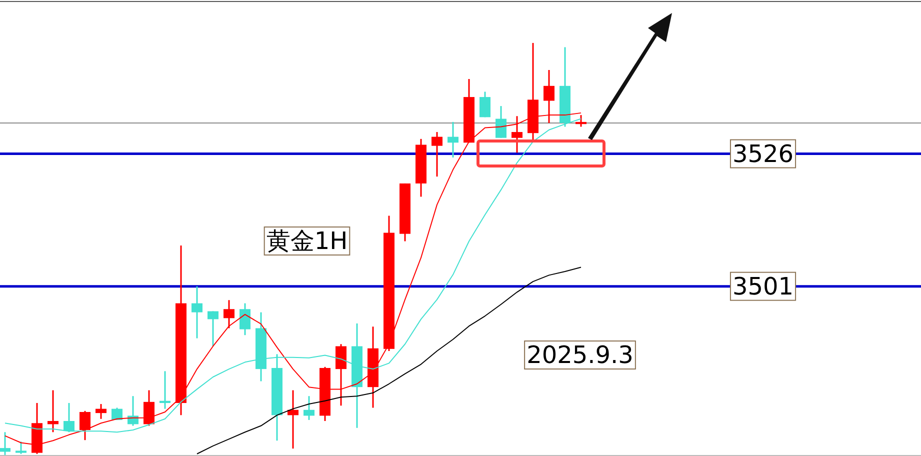 This screenshot has width=921, height=456. What do you see at coordinates (580, 355) in the screenshot?
I see `annotation: 2025.9.3` at bounding box center [580, 355].